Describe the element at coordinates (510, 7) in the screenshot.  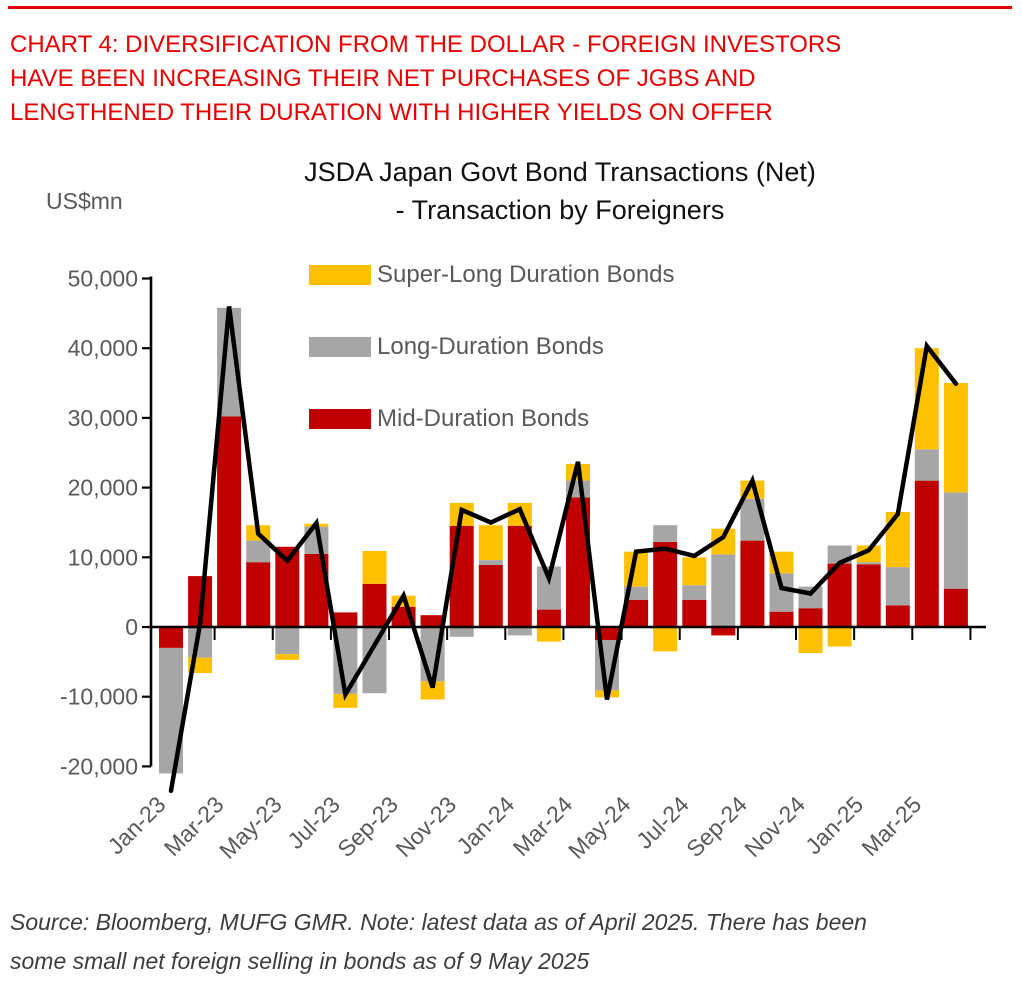
I see `top-rule-divider` at that location.